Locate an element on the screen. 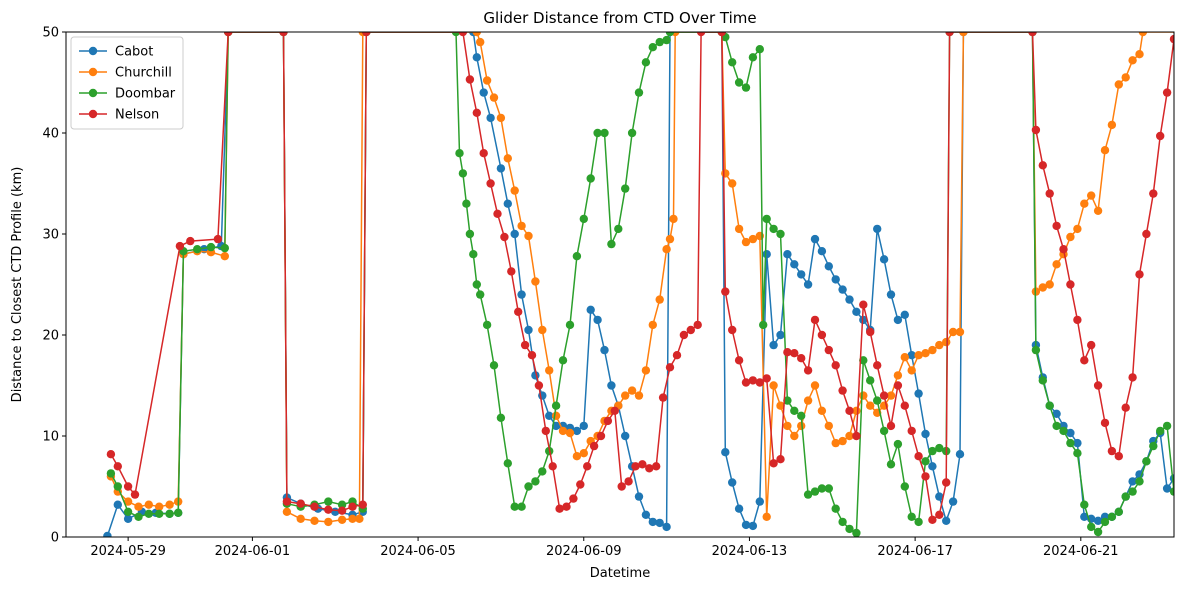 This screenshot has width=1190, height=590. y-tick-label: 40 is located at coordinates (50, 134).